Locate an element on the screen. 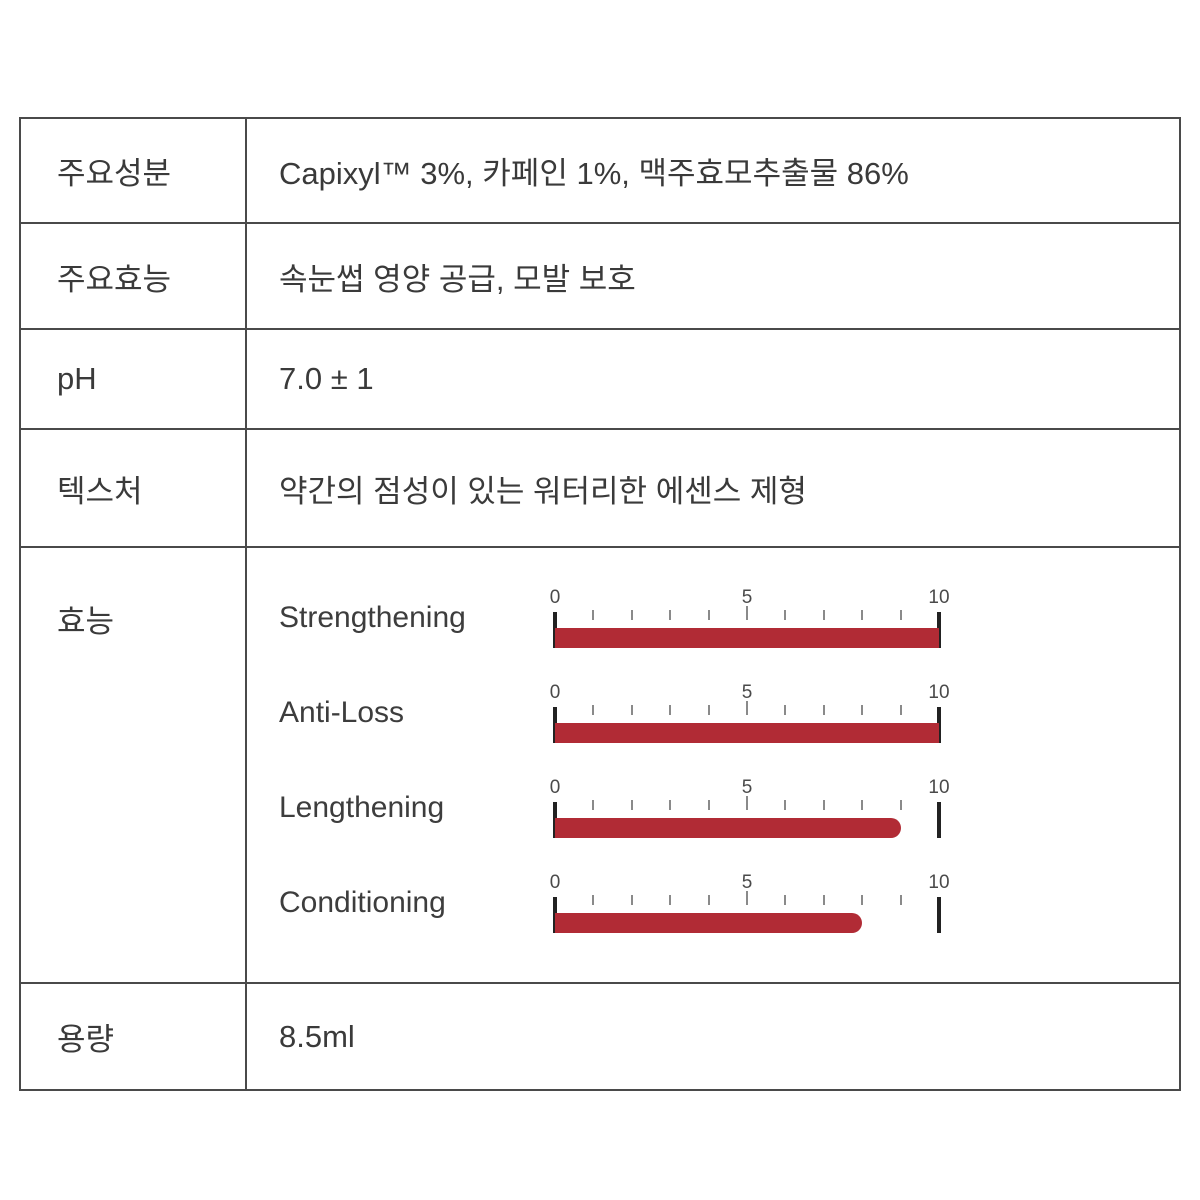 This screenshot has height=1200, width=1200. rating-row-strengthening: Strengthening 0 5 10 is located at coordinates (729, 618).